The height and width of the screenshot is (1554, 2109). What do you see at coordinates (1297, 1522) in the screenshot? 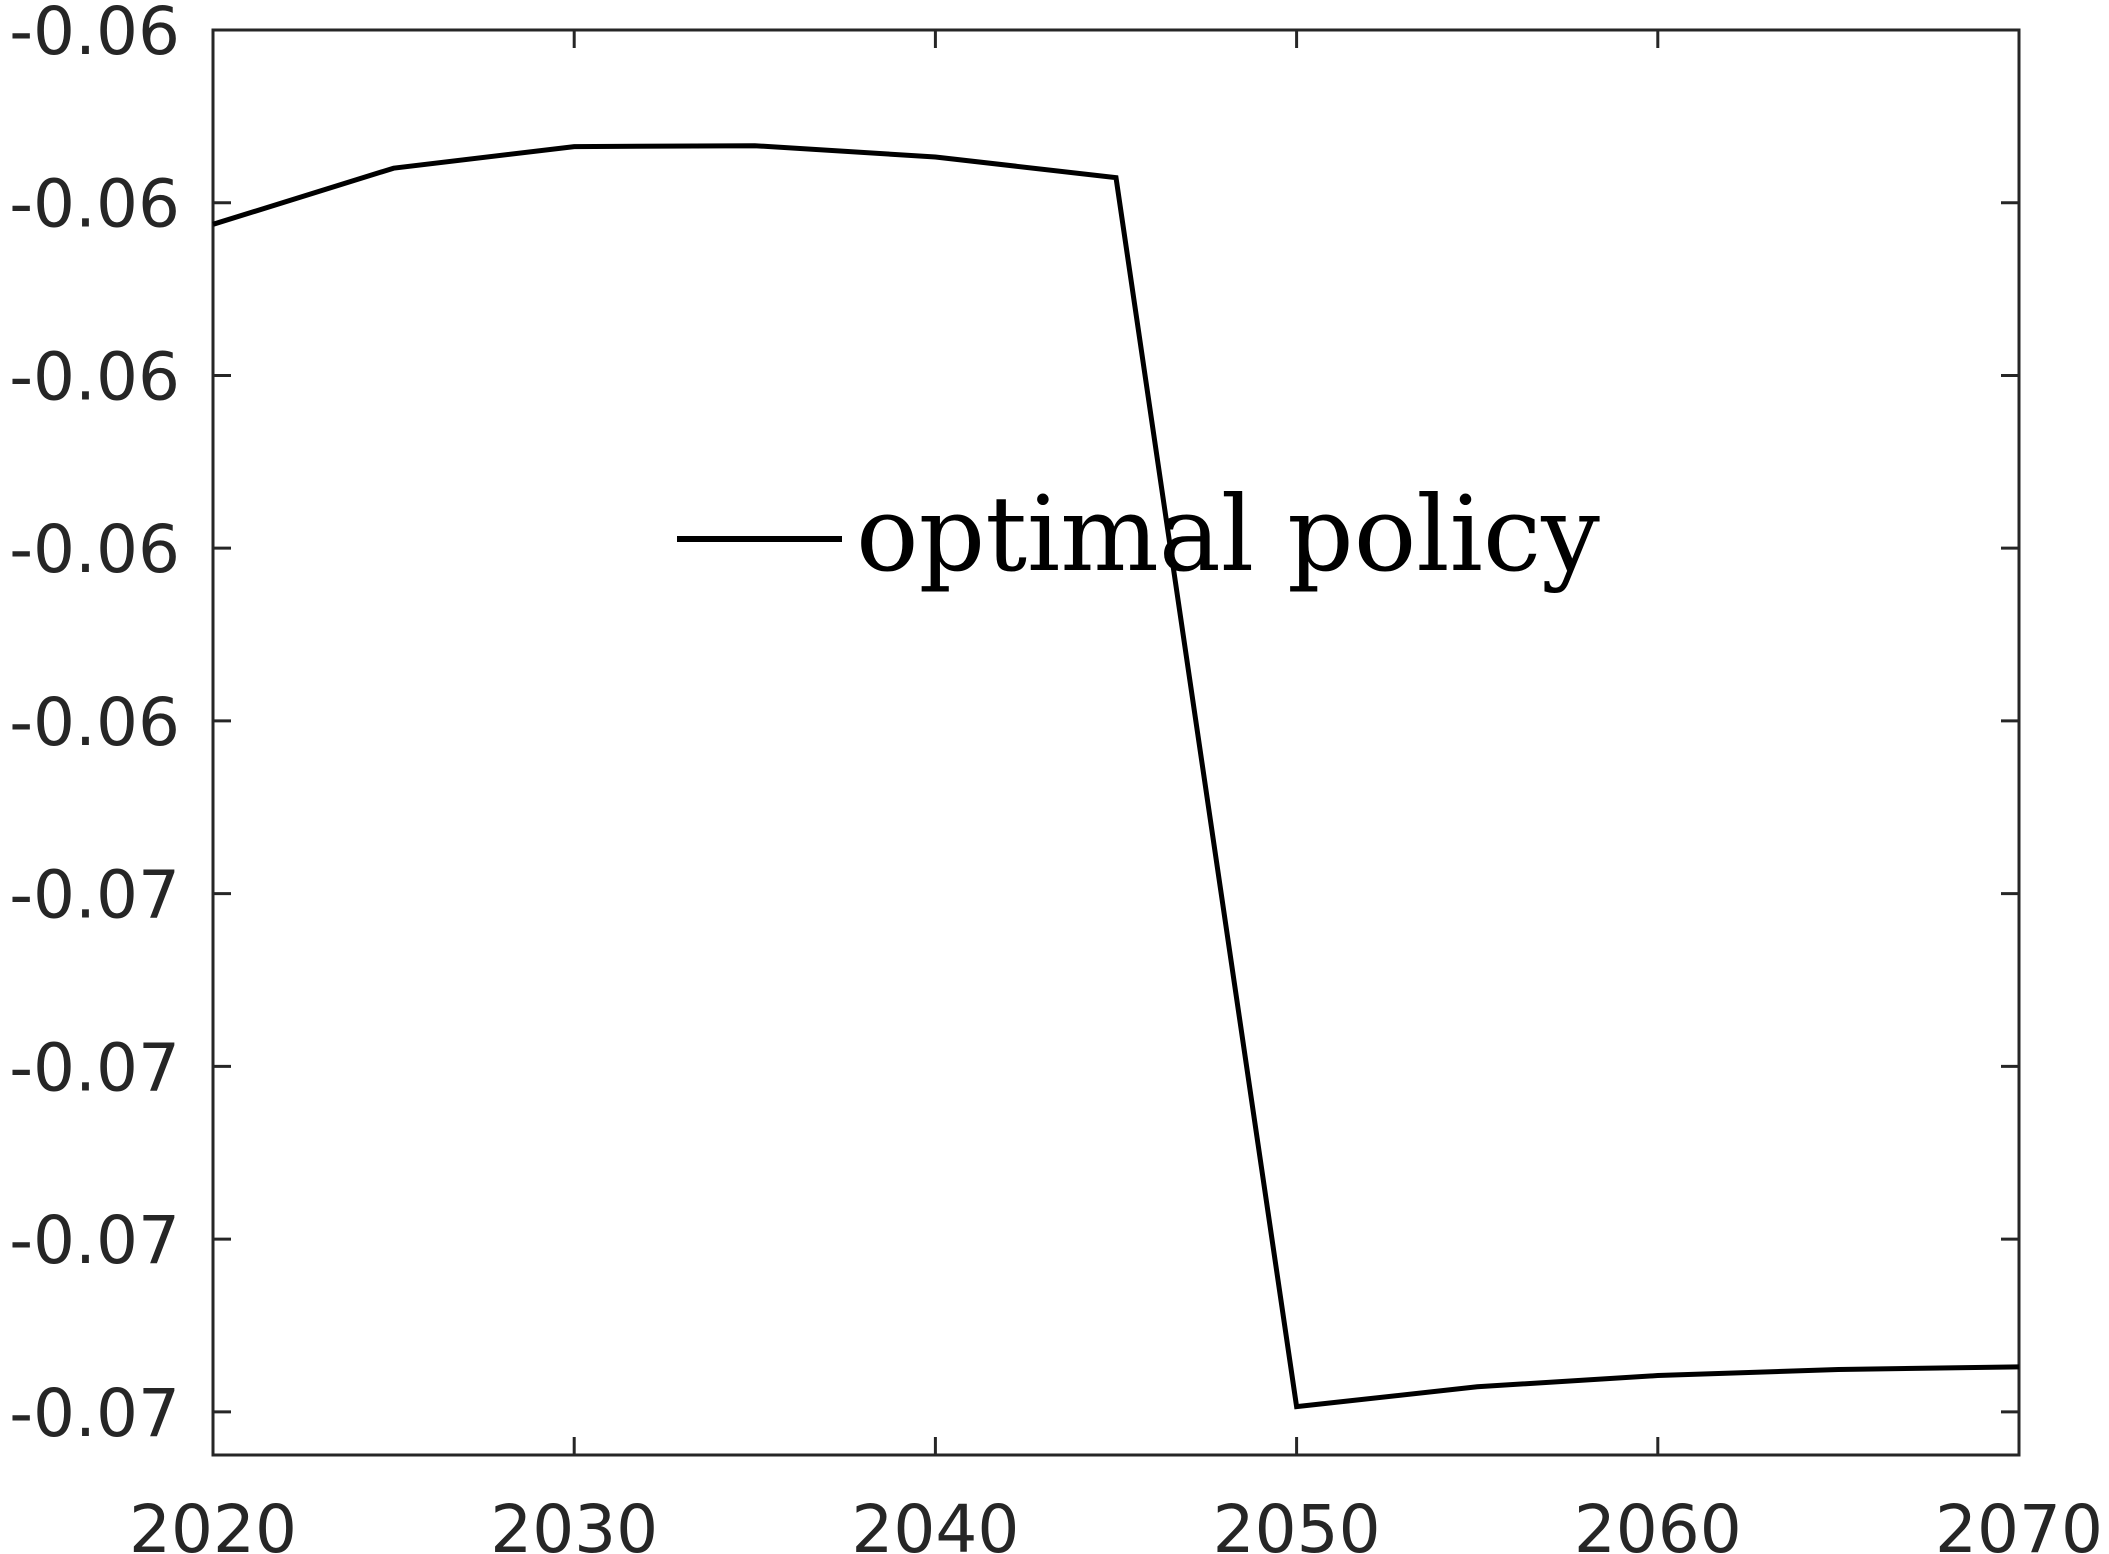
I see `x-tick-label: 2050` at bounding box center [1297, 1522].